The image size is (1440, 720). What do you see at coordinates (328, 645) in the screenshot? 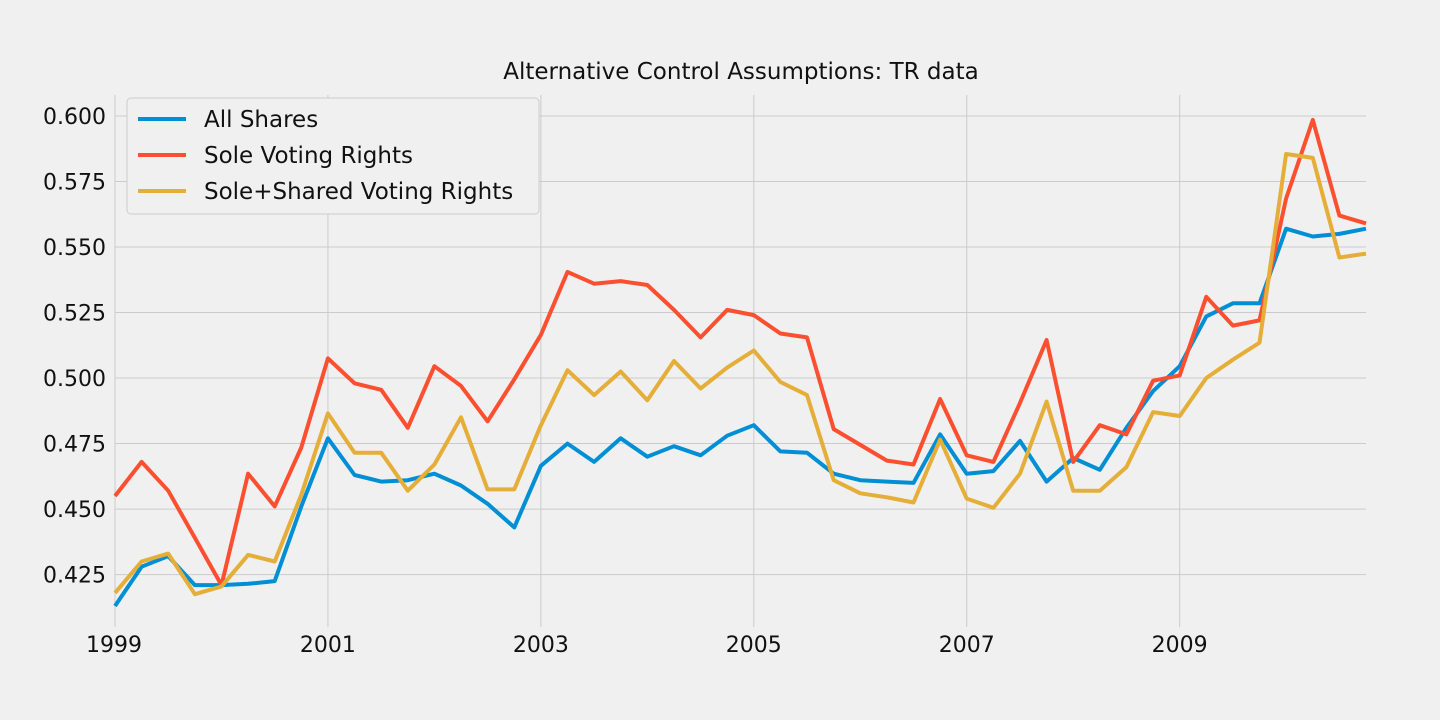
I see `x-tick-label: 2001` at bounding box center [328, 645].